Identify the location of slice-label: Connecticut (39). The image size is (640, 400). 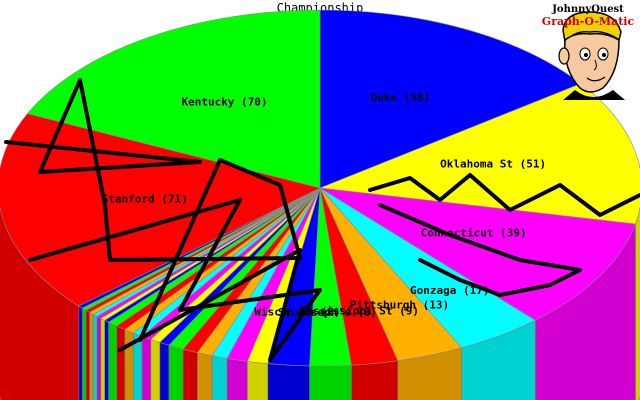
(474, 233).